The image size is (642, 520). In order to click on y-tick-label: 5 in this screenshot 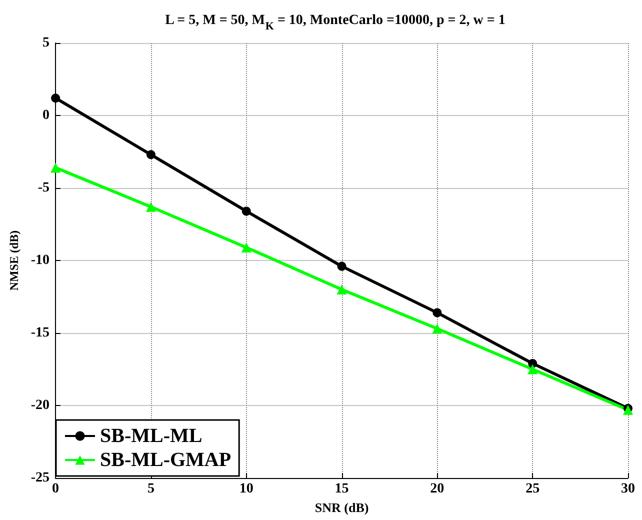, I will do `click(46, 43)`.